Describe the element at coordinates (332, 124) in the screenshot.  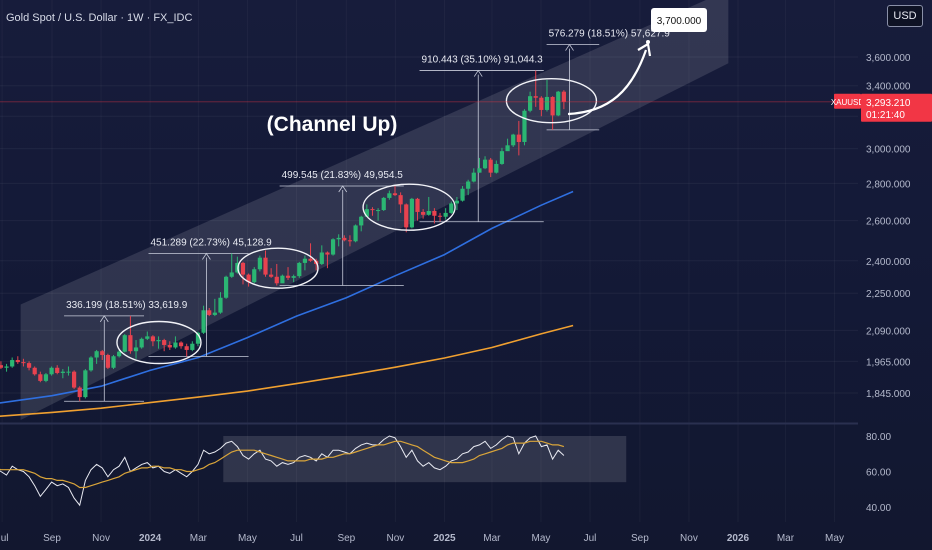
I see `channel-heading: (Channel Up)` at that location.